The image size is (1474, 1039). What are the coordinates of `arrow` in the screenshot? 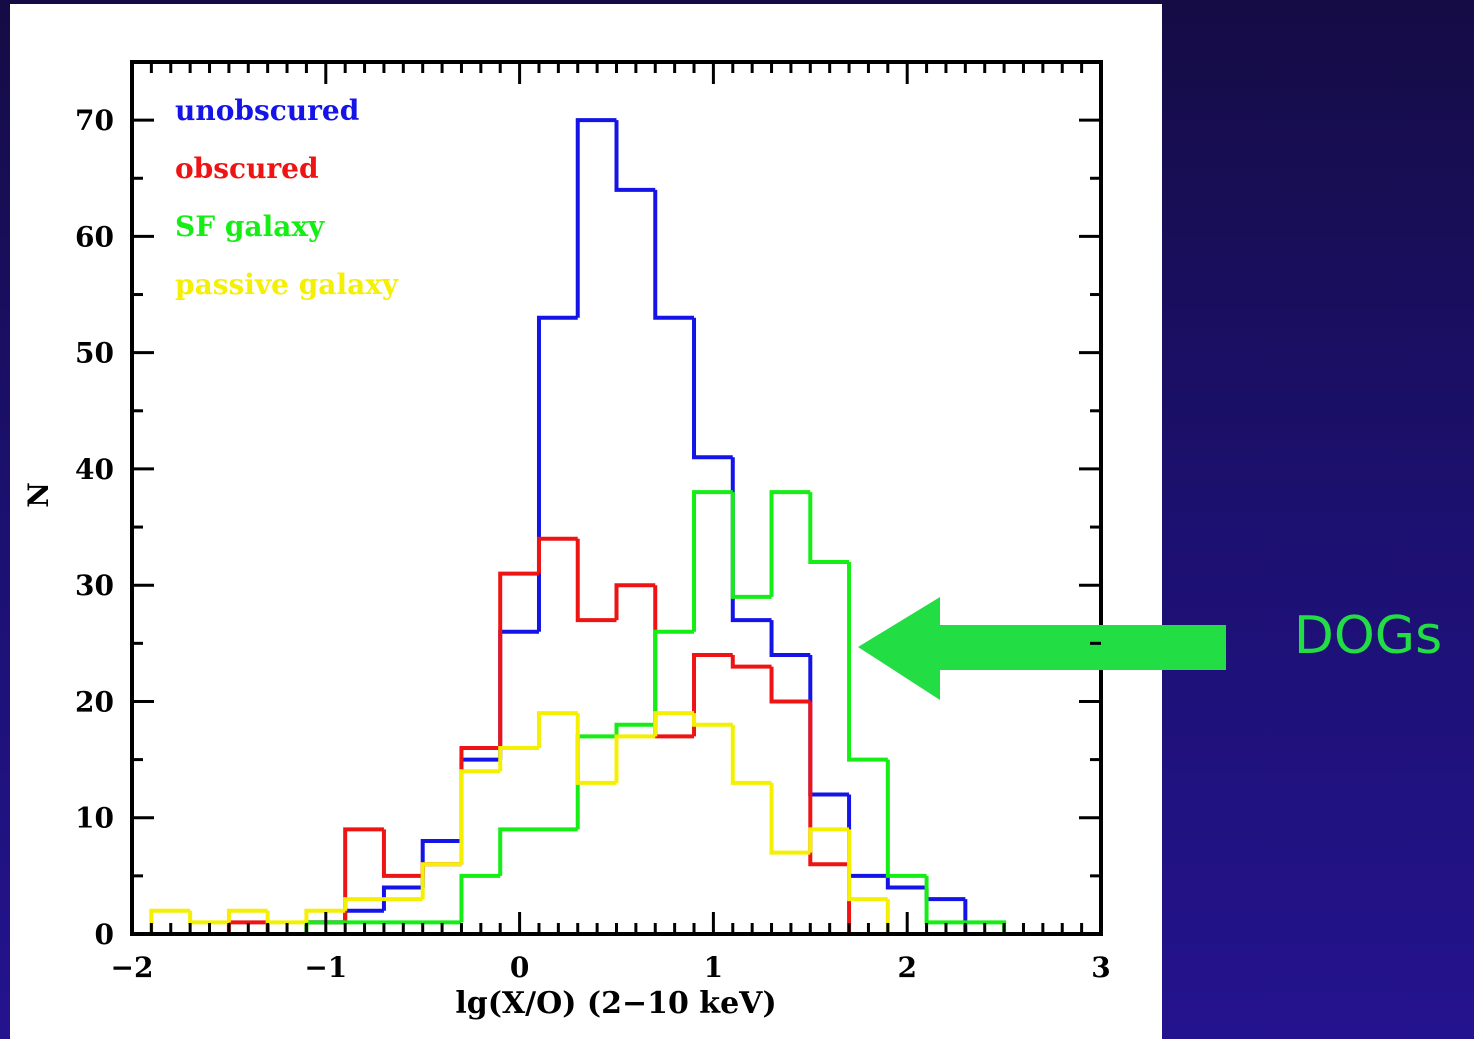 It's located at (1042, 648).